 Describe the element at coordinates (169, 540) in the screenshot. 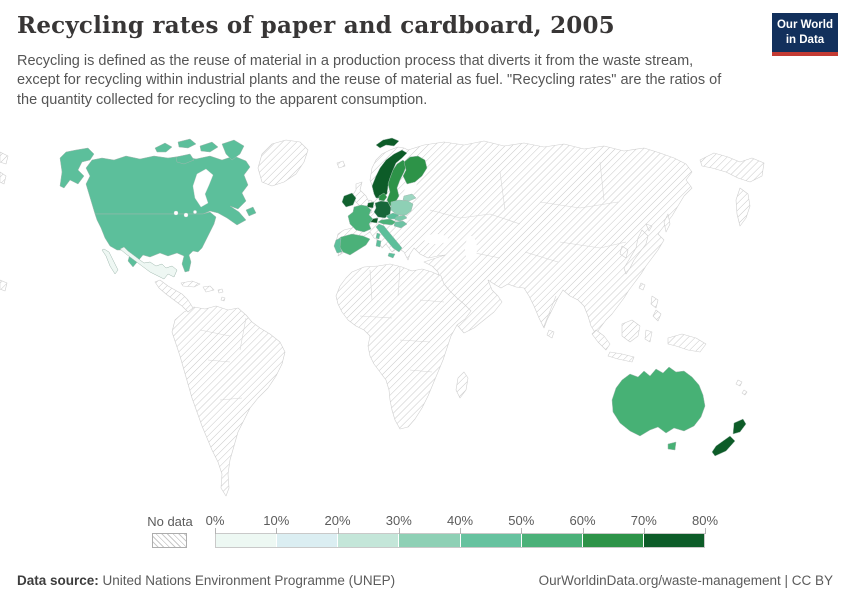

I see `legend-no-data-swatch` at that location.